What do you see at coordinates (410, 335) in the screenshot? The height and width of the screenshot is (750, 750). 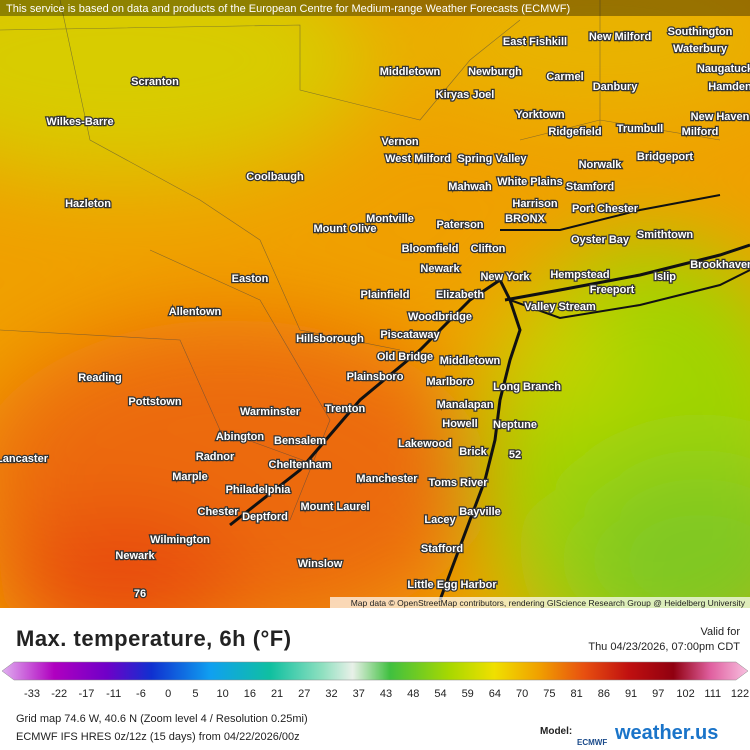 I see `place-label: Piscataway` at bounding box center [410, 335].